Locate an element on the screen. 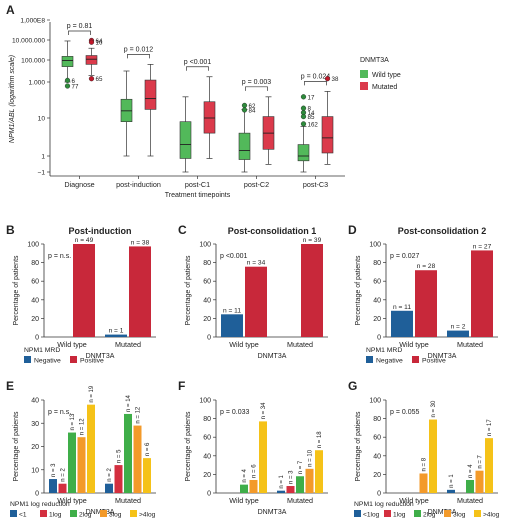 The height and width of the screenshot is (520, 520). panel-g-data-label: n = 8 is located at coordinates (425, 464).